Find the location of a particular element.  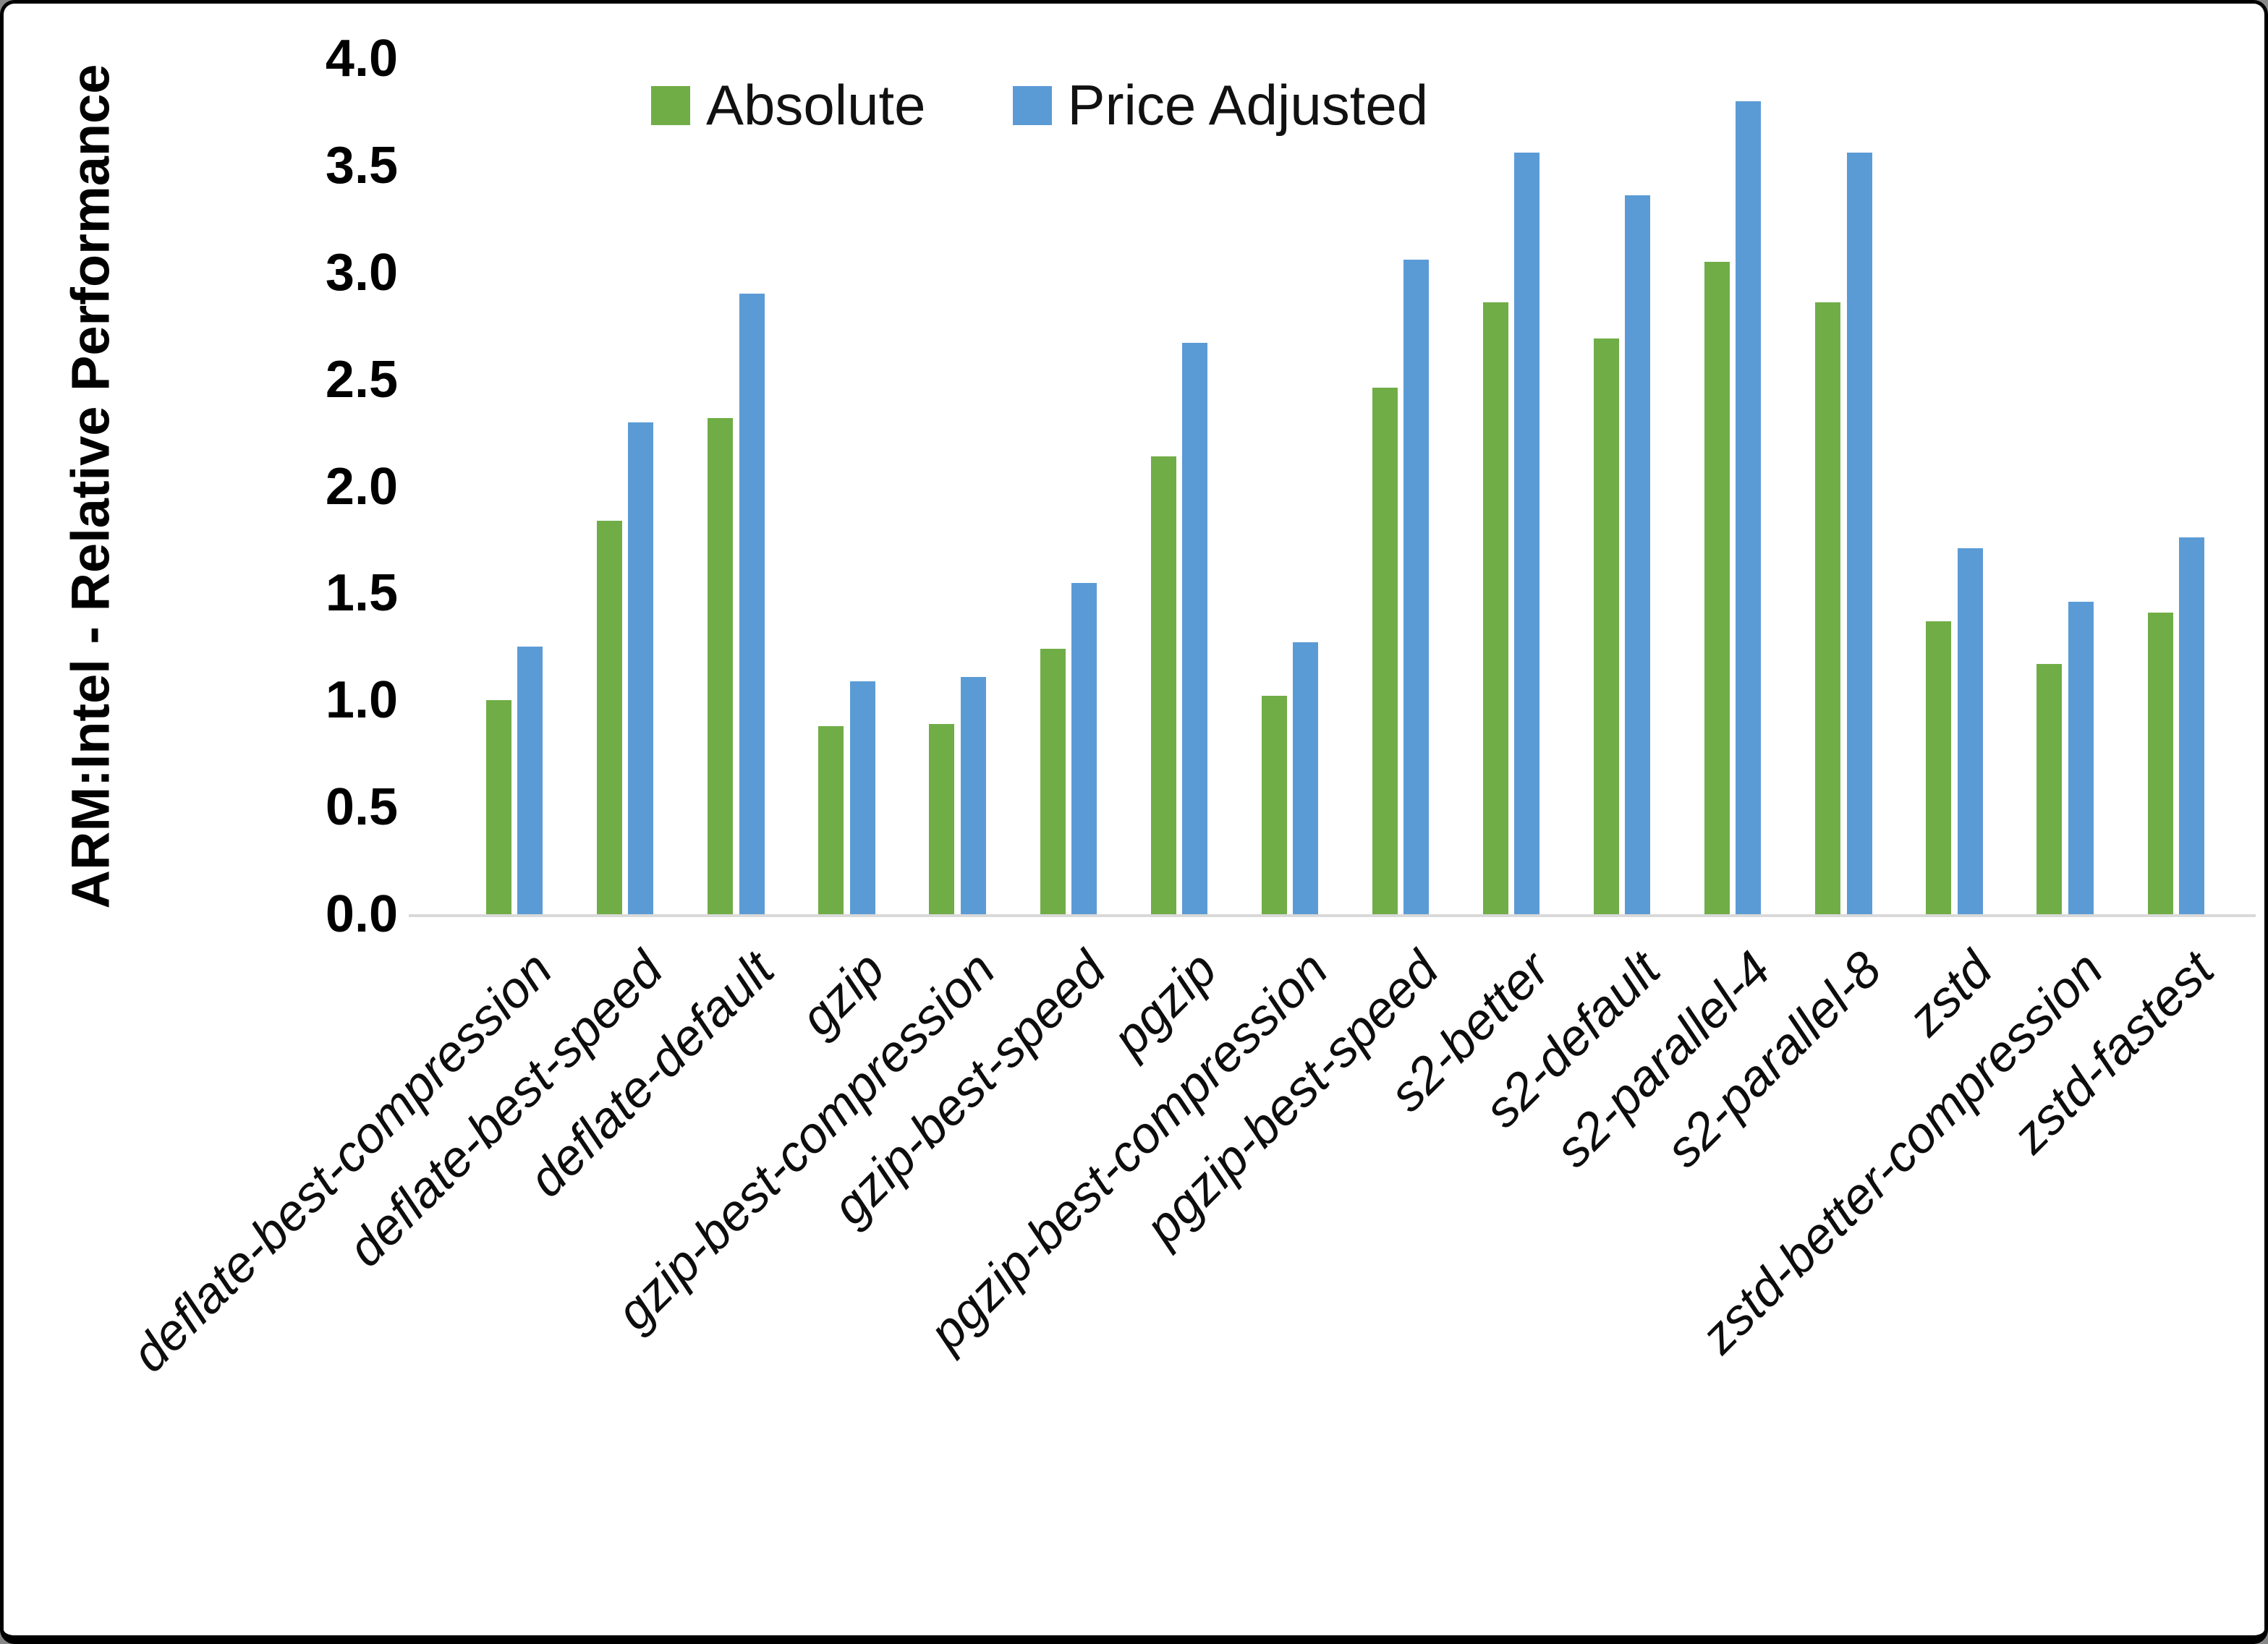

bar-absolute-zstd-better-compression is located at coordinates (2049, 789).